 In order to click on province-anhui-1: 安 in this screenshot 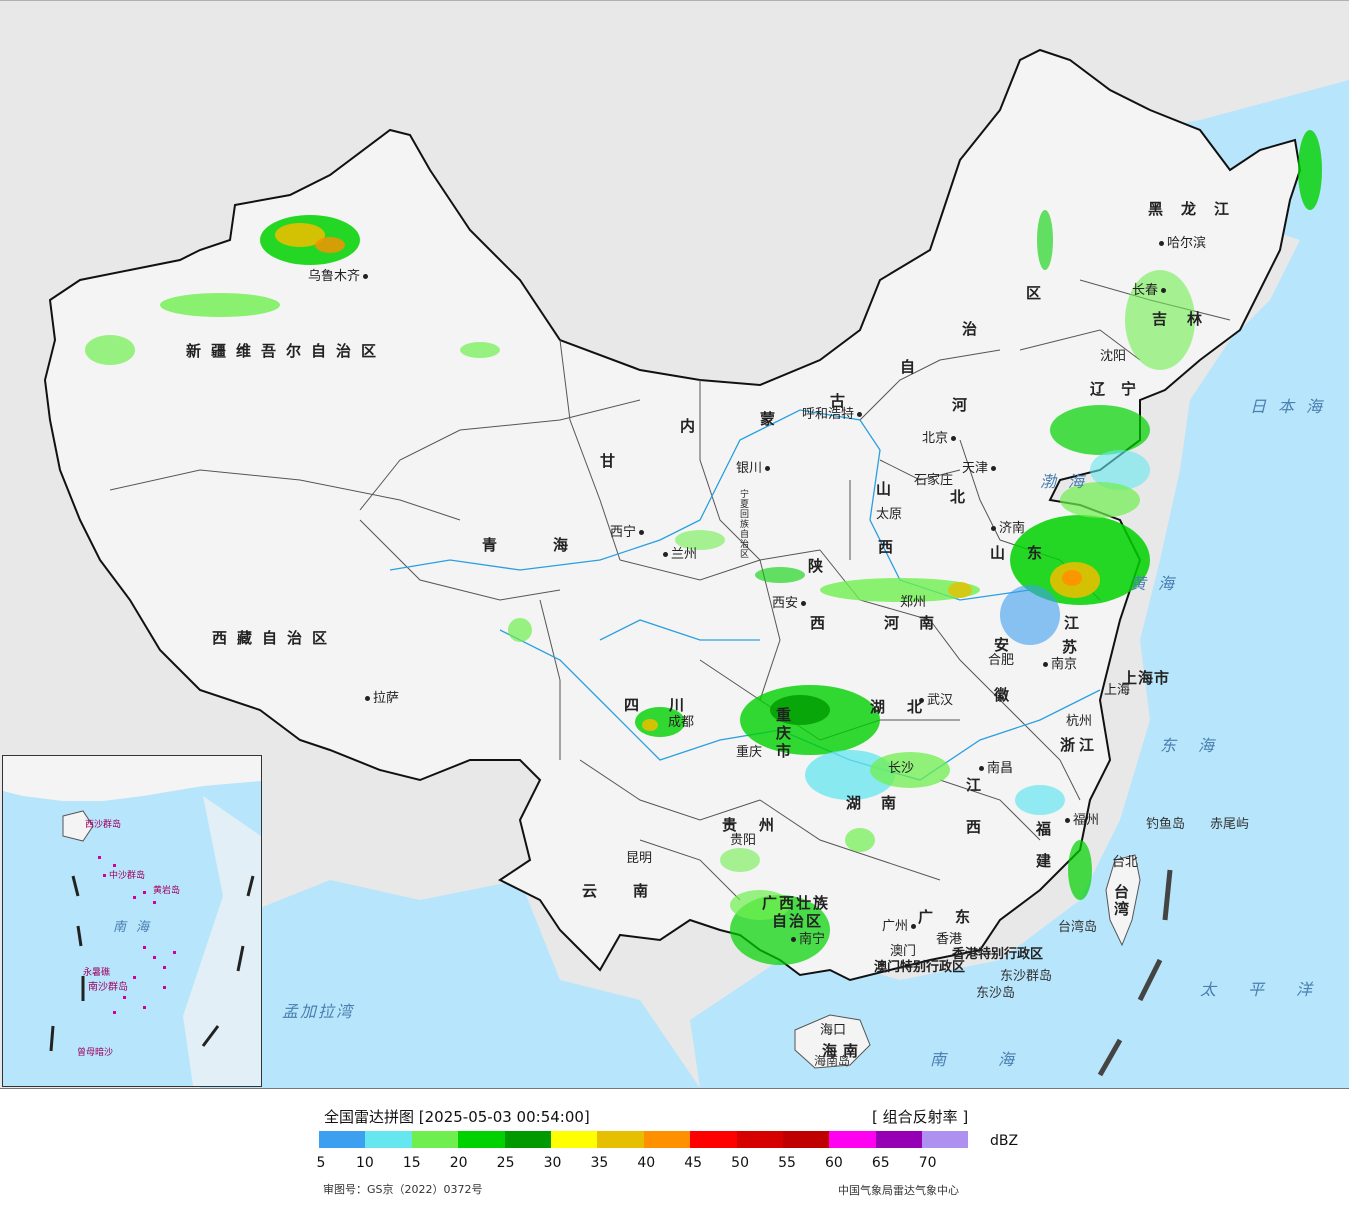, I will do `click(1007, 645)`.